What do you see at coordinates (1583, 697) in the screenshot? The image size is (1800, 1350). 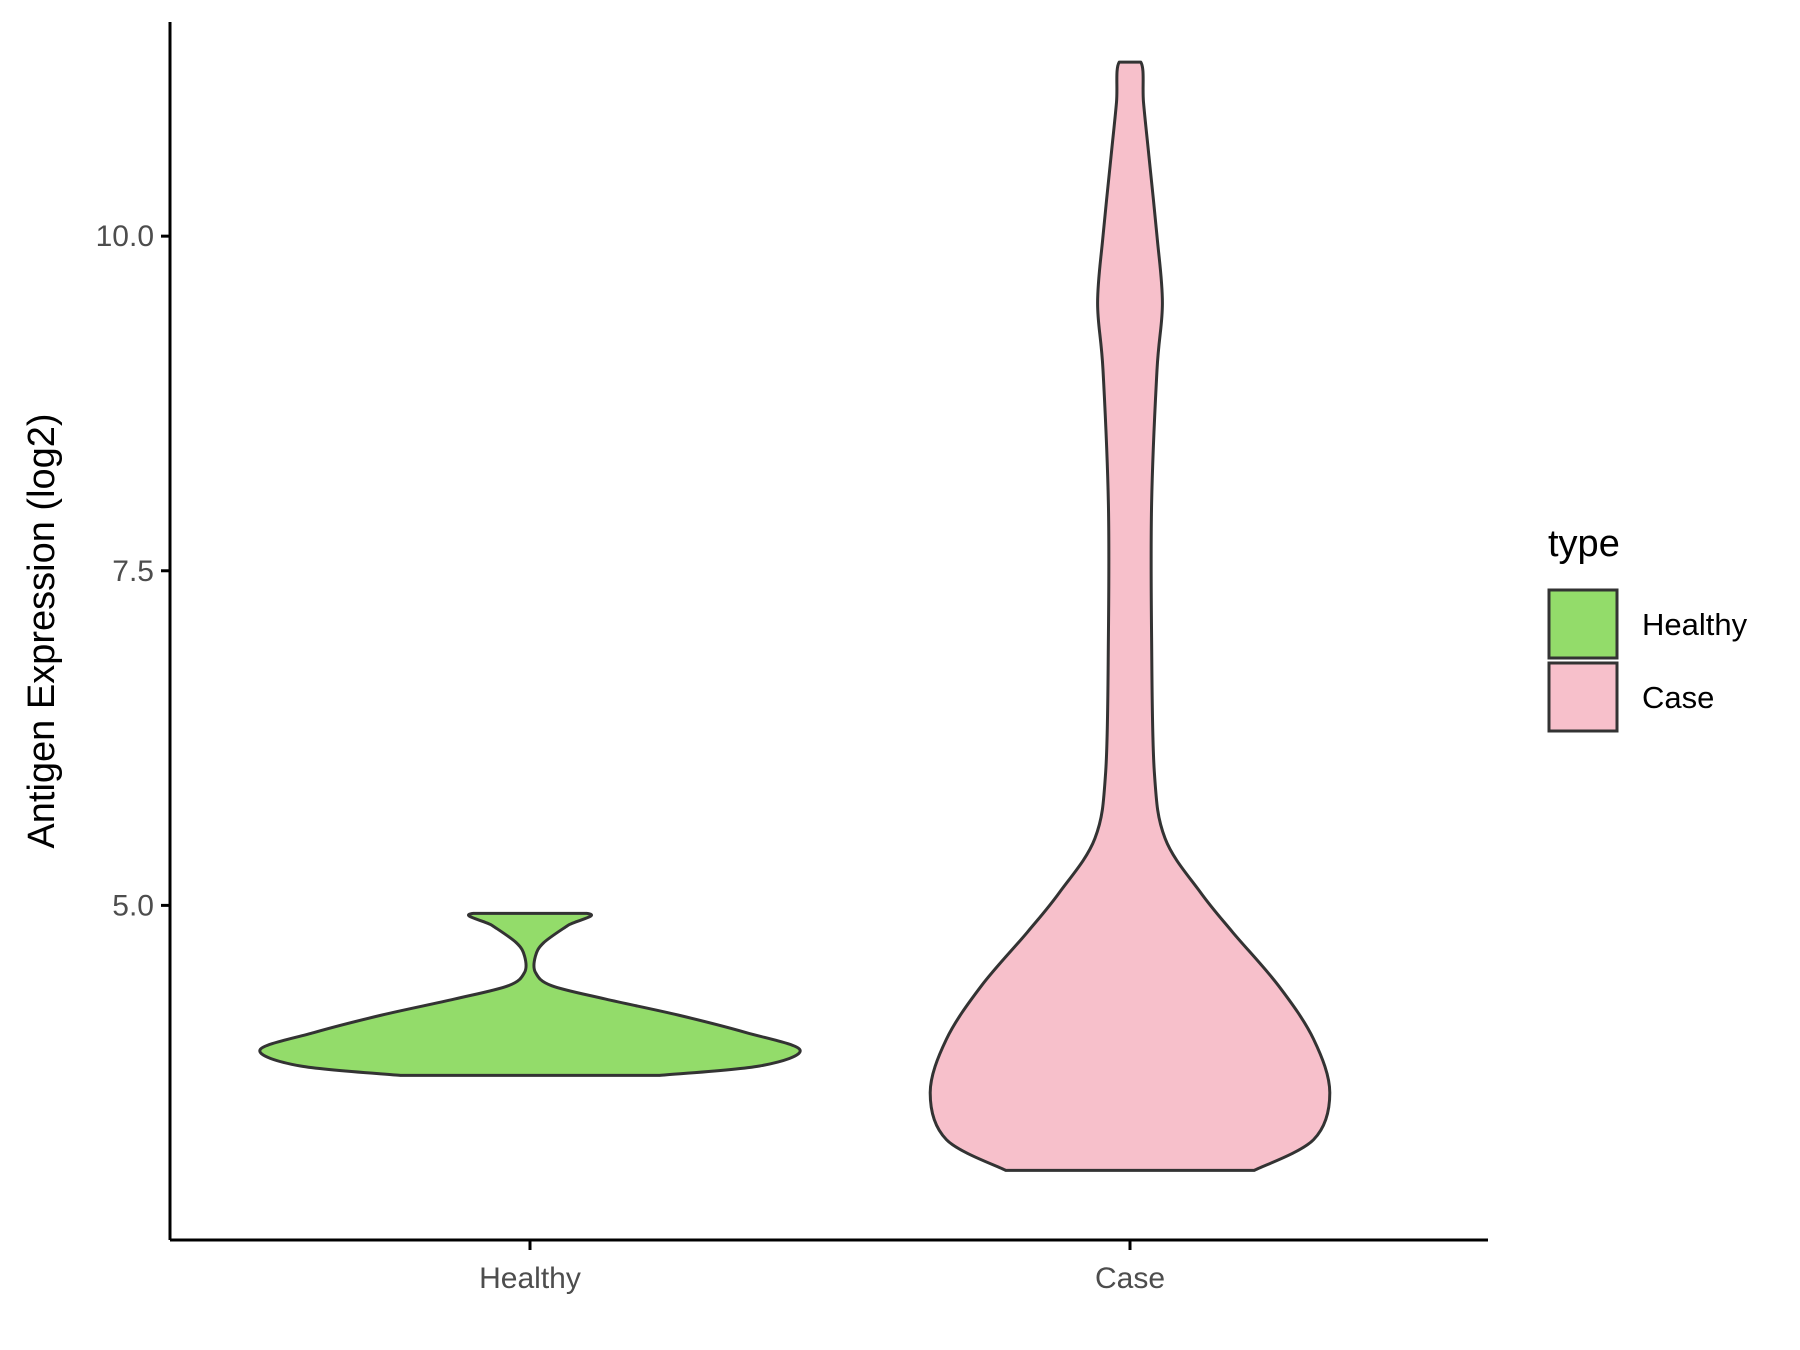 I see `legend-swatch-case` at bounding box center [1583, 697].